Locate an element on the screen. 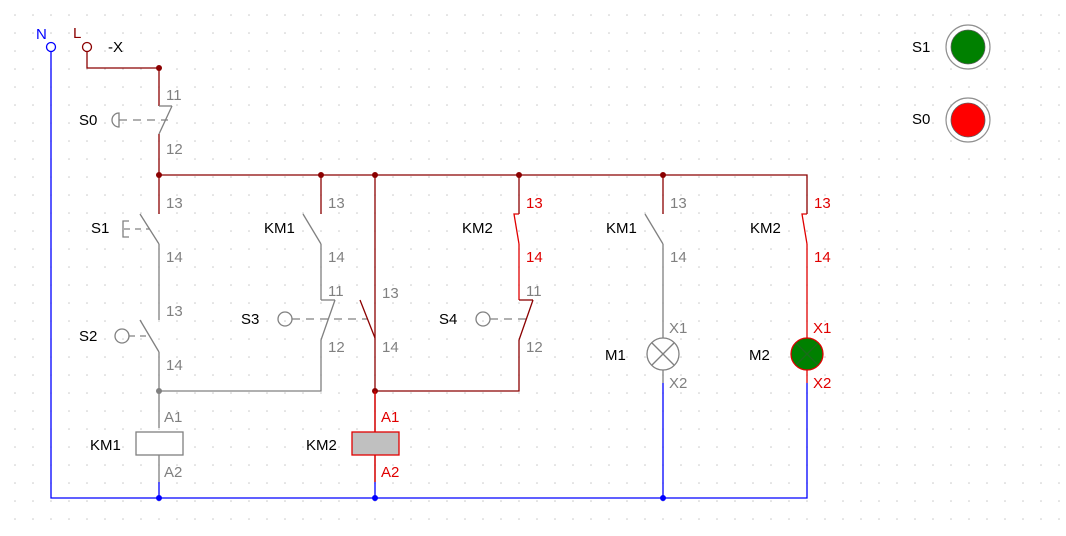 Image resolution: width=1066 pixels, height=536 pixels. s2-pin-bottom: 14 is located at coordinates (174, 365).